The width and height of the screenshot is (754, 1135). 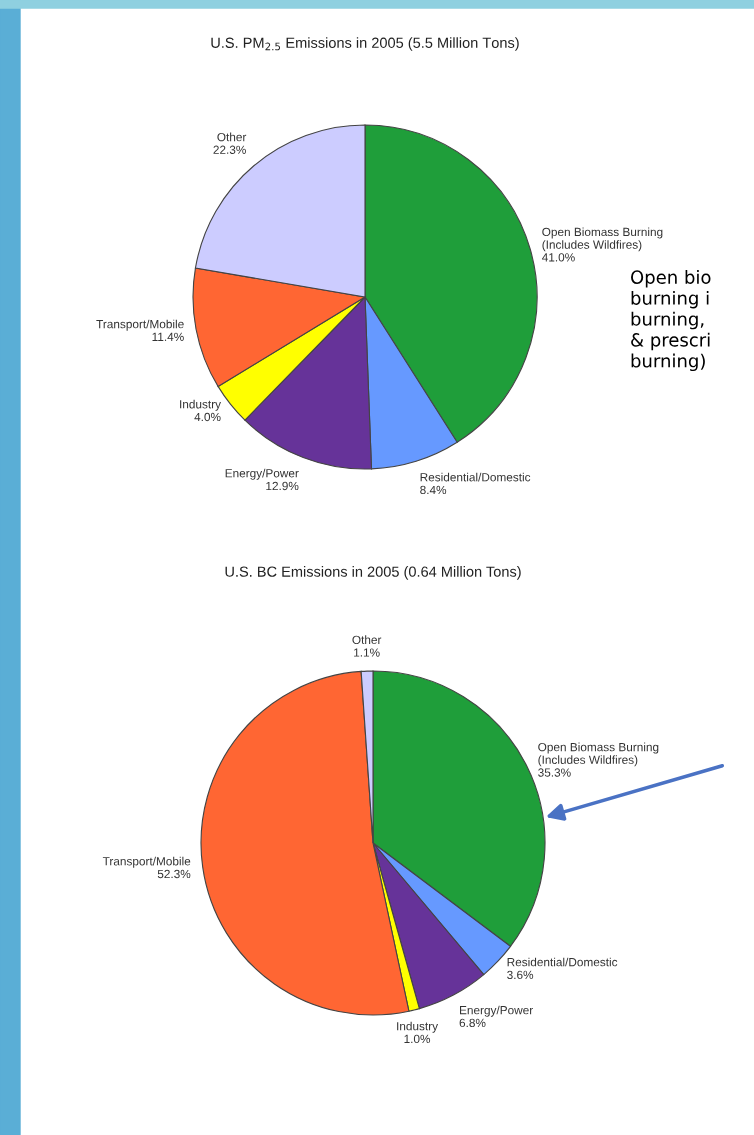 I want to click on text: Open bio burning i burning, & prescri burning), so click(x=671, y=321).